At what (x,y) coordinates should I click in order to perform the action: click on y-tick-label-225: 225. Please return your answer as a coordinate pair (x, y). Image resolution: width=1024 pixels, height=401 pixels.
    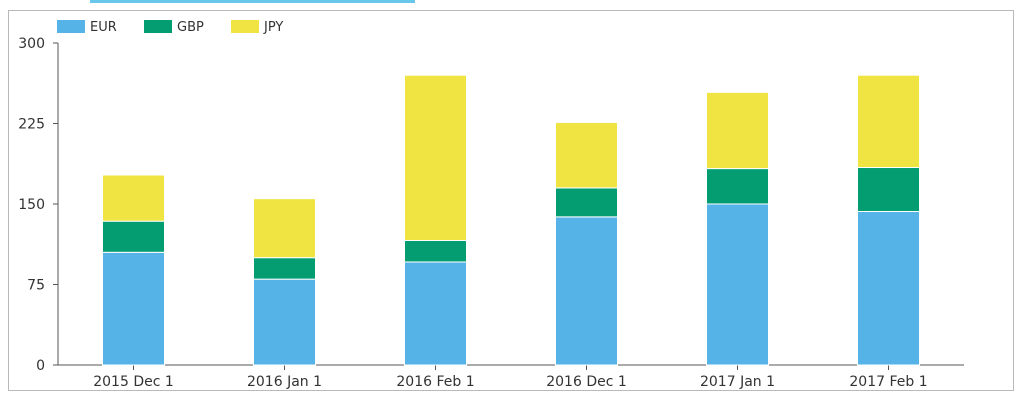
    Looking at the image, I should click on (31, 125).